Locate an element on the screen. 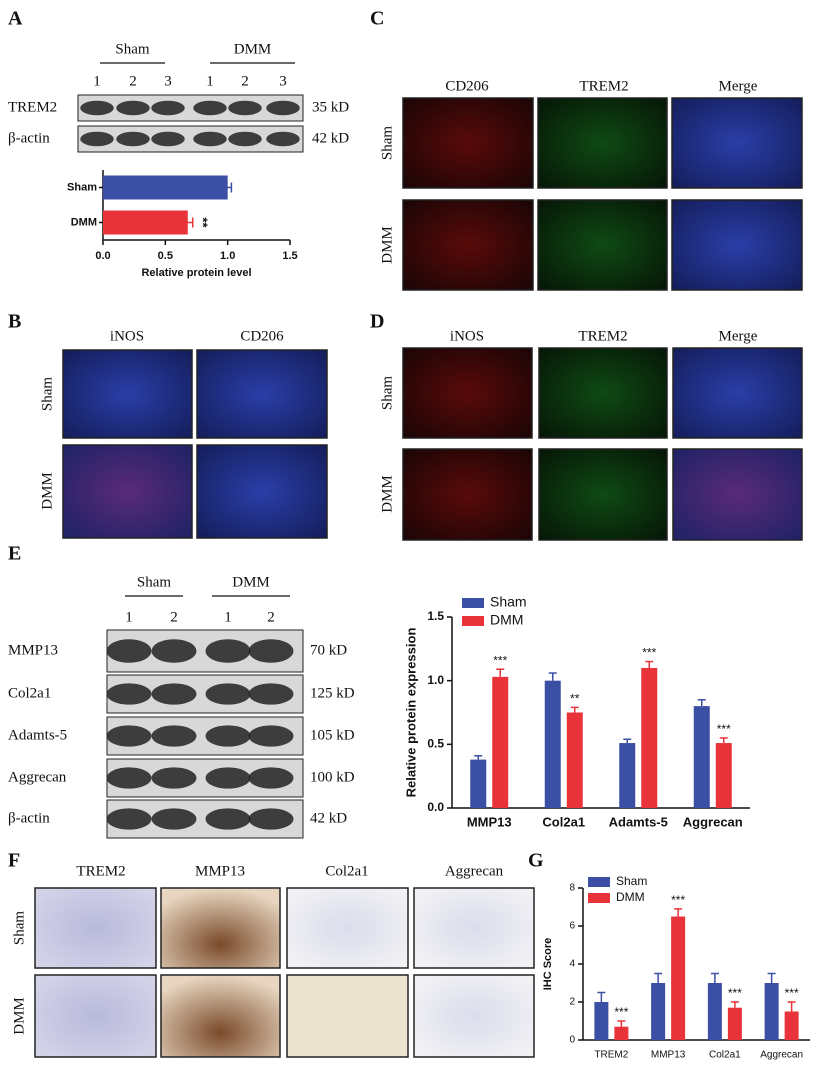 The width and height of the screenshot is (813, 1069). category-label: DMM is located at coordinates (84, 222).